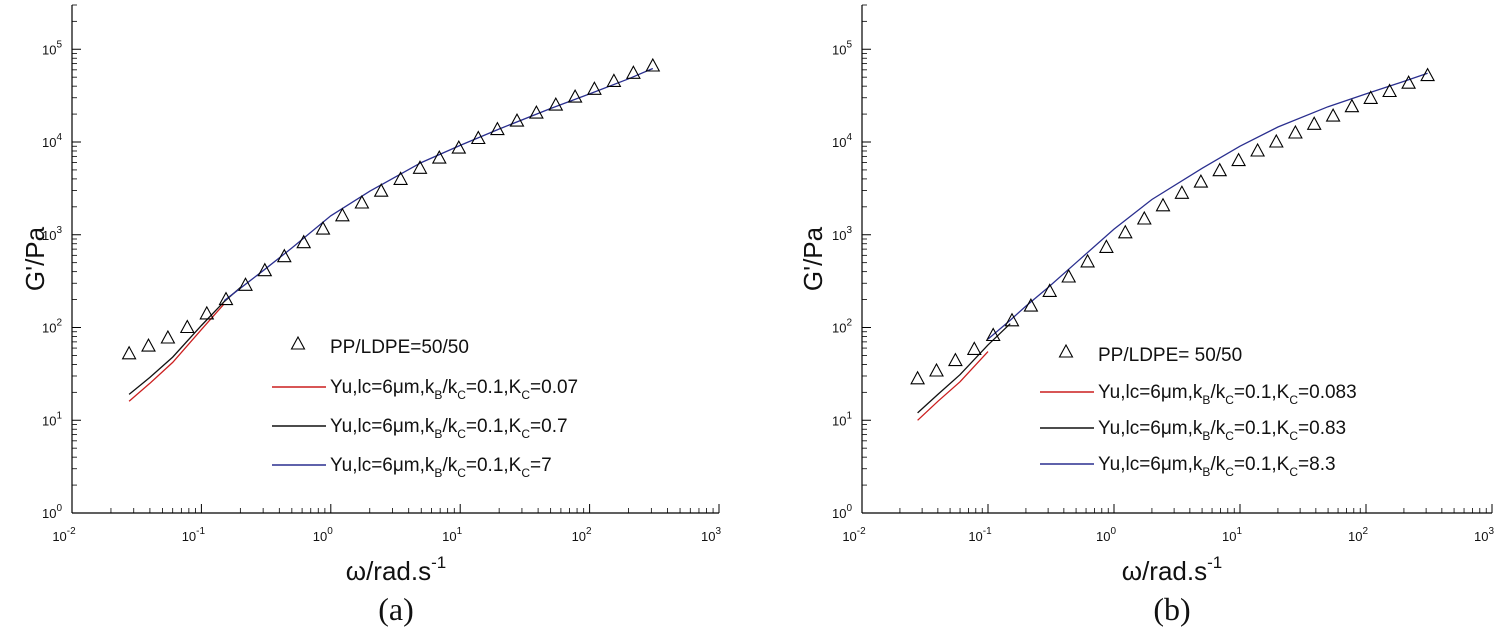 This screenshot has width=1500, height=639. What do you see at coordinates (1171, 609) in the screenshot?
I see `panel-label: (b)` at bounding box center [1171, 609].